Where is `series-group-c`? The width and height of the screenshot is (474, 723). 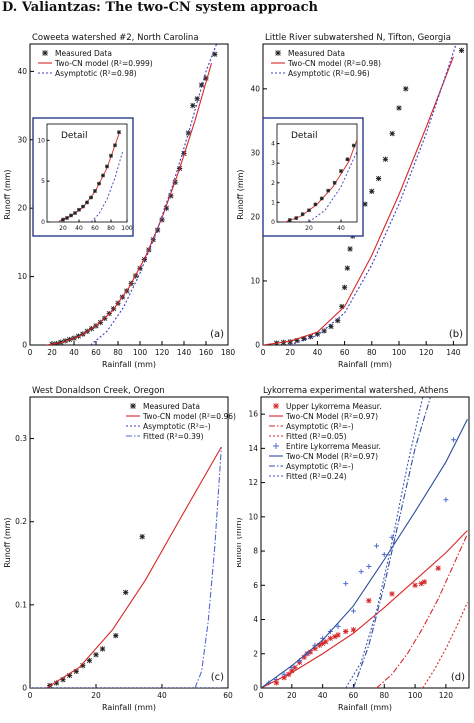 series-group-c is located at coordinates (127, 559).